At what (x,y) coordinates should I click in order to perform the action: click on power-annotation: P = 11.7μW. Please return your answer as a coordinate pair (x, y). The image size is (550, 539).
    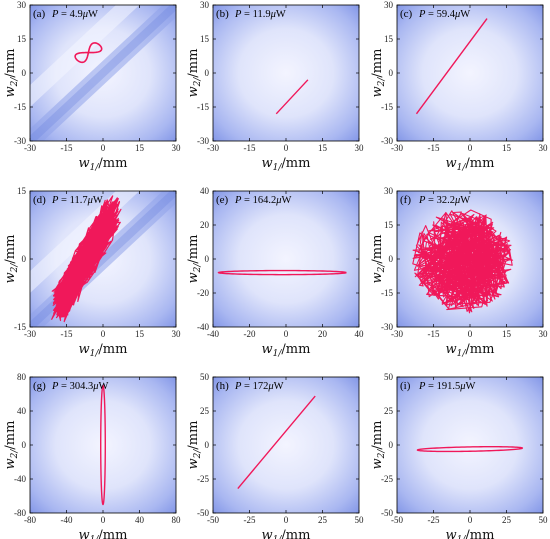
    Looking at the image, I should click on (77, 200).